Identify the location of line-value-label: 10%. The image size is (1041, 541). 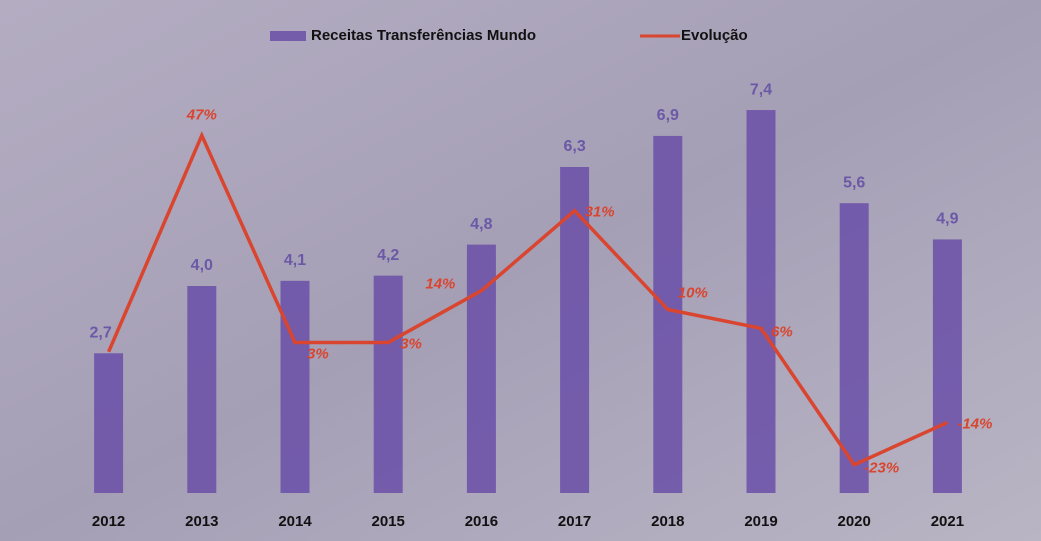
(693, 292).